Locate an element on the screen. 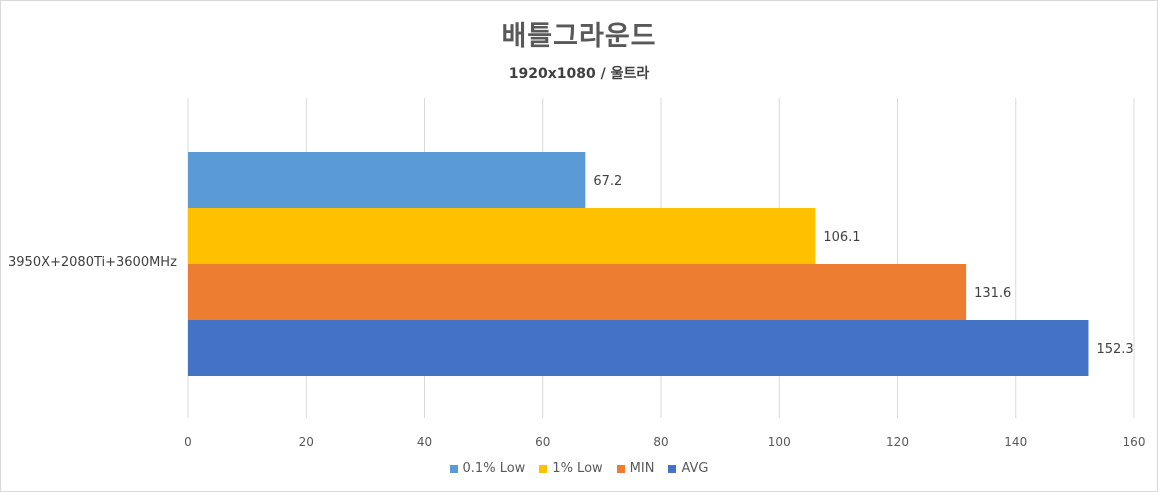 The image size is (1158, 492). x-tick-label: 20 is located at coordinates (306, 442).